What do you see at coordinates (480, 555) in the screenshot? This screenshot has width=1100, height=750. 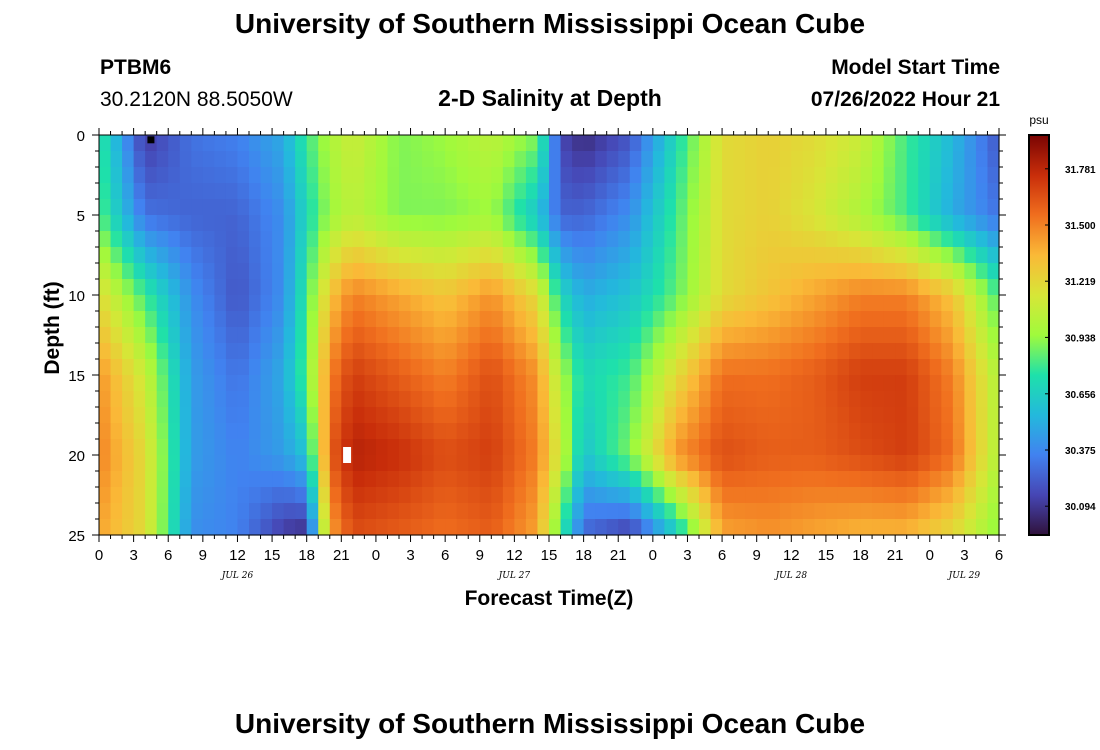 I see `x-tick-label: 9` at bounding box center [480, 555].